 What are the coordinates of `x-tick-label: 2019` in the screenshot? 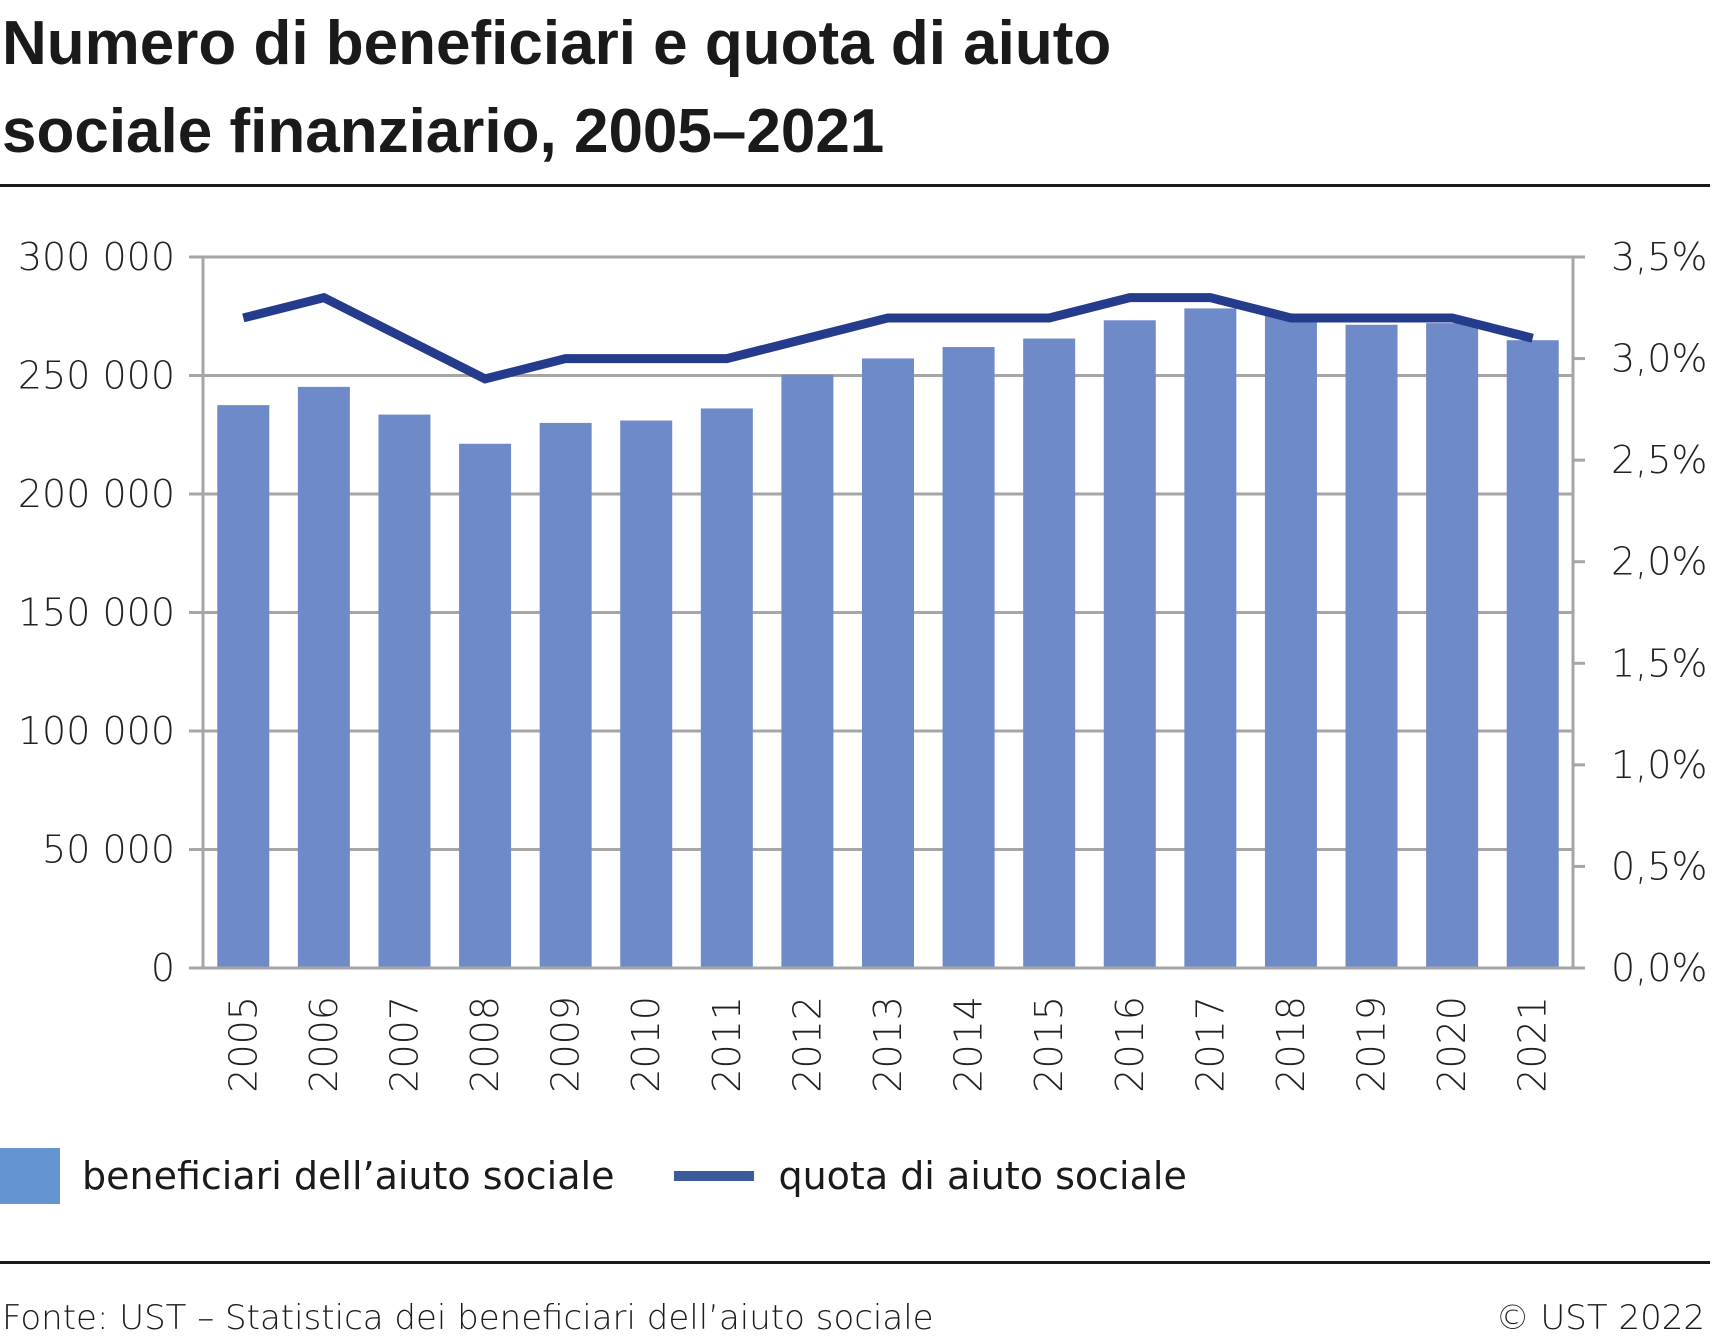 It's located at (1372, 1044).